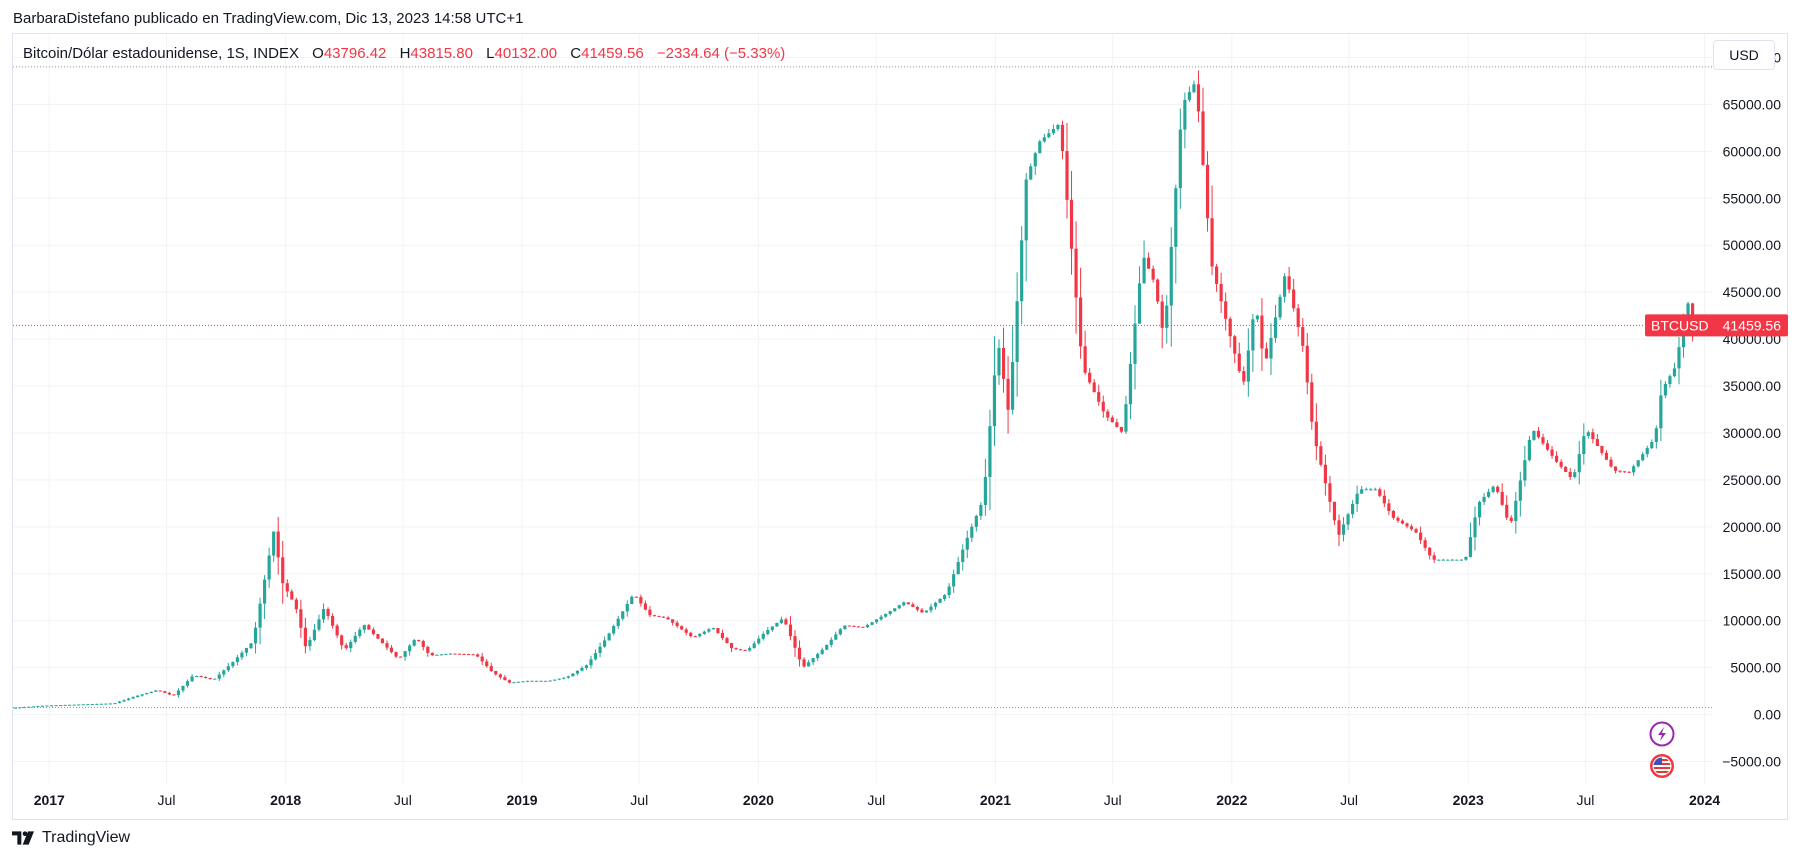 Image resolution: width=1804 pixels, height=861 pixels. Describe the element at coordinates (86, 837) in the screenshot. I see `footer-brand: TradingView` at that location.